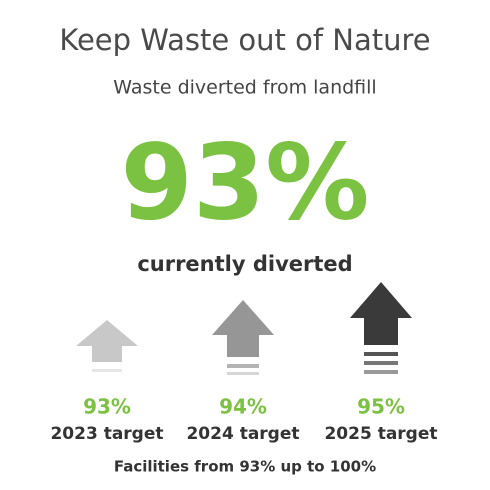 The height and width of the screenshot is (490, 490). I want to click on target-value: 94%, so click(243, 407).